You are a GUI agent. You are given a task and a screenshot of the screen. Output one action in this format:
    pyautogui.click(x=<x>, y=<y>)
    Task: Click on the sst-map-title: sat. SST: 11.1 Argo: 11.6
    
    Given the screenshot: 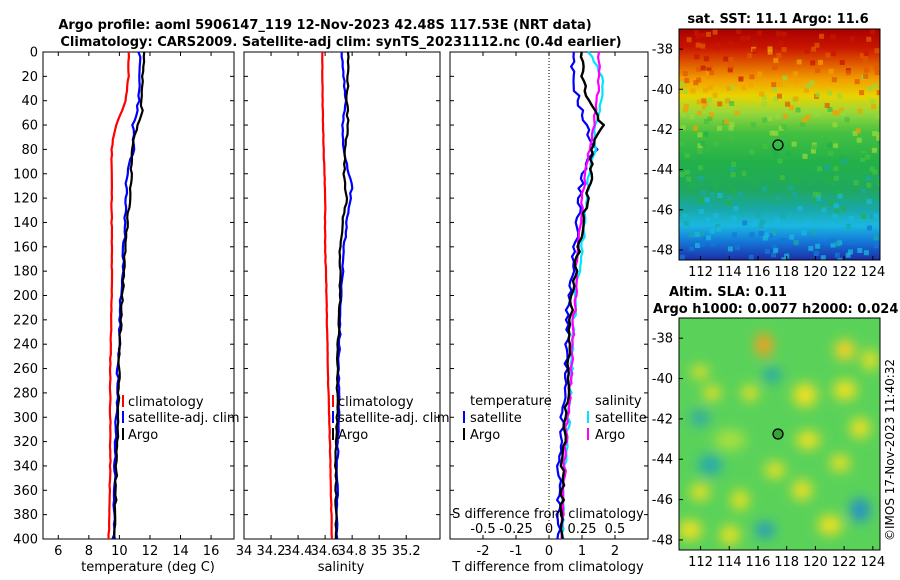 What is the action you would take?
    pyautogui.click(x=777, y=19)
    